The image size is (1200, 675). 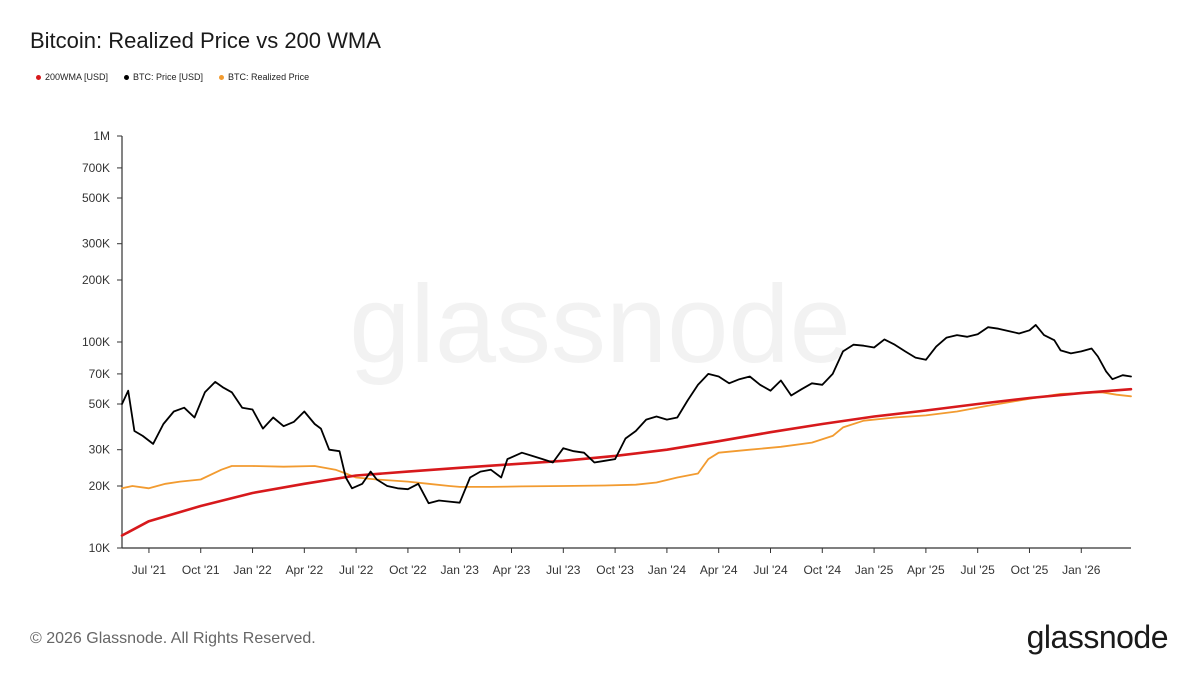 What do you see at coordinates (356, 570) in the screenshot?
I see `x-tick-label: Jul '22` at bounding box center [356, 570].